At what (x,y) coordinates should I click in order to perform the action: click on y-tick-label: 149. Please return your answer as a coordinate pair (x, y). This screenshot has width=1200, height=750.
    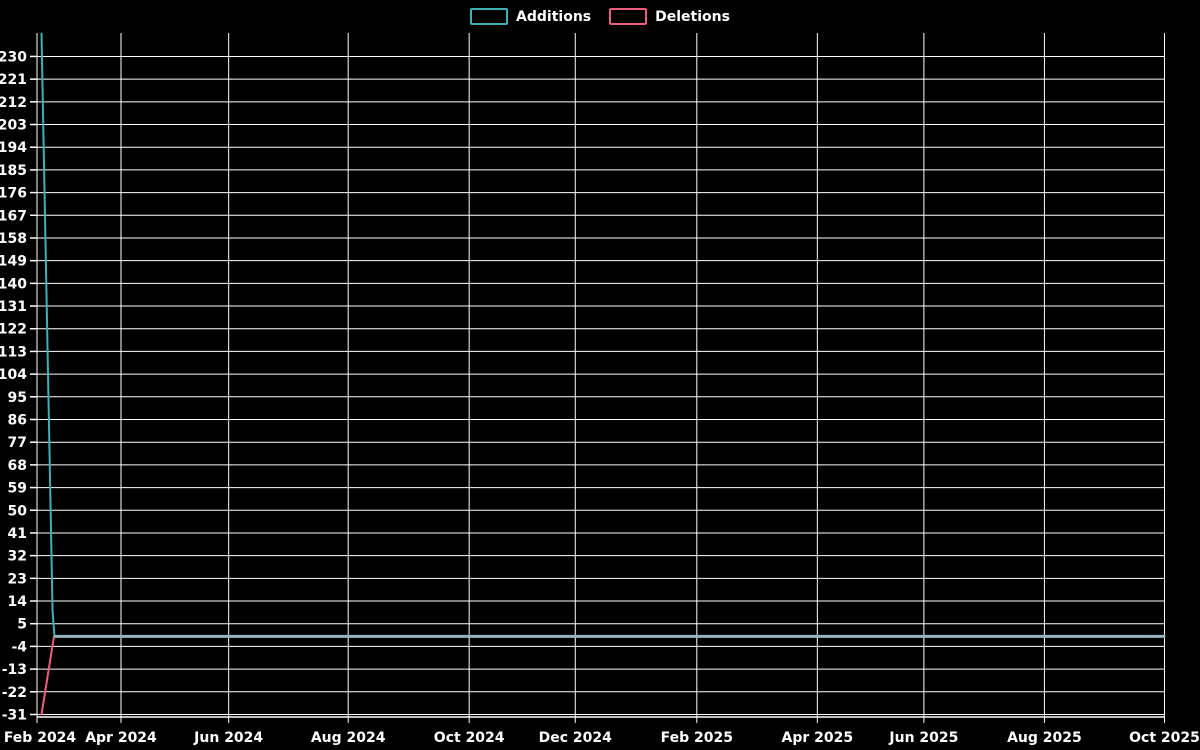
    Looking at the image, I should click on (13, 262).